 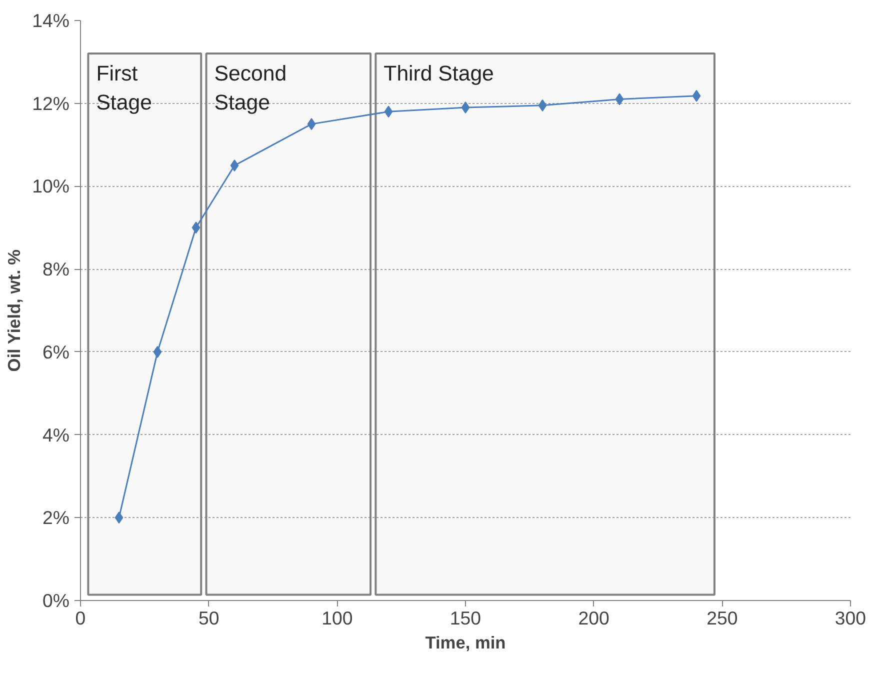 What do you see at coordinates (250, 88) in the screenshot?
I see `band-label: Second Stage` at bounding box center [250, 88].